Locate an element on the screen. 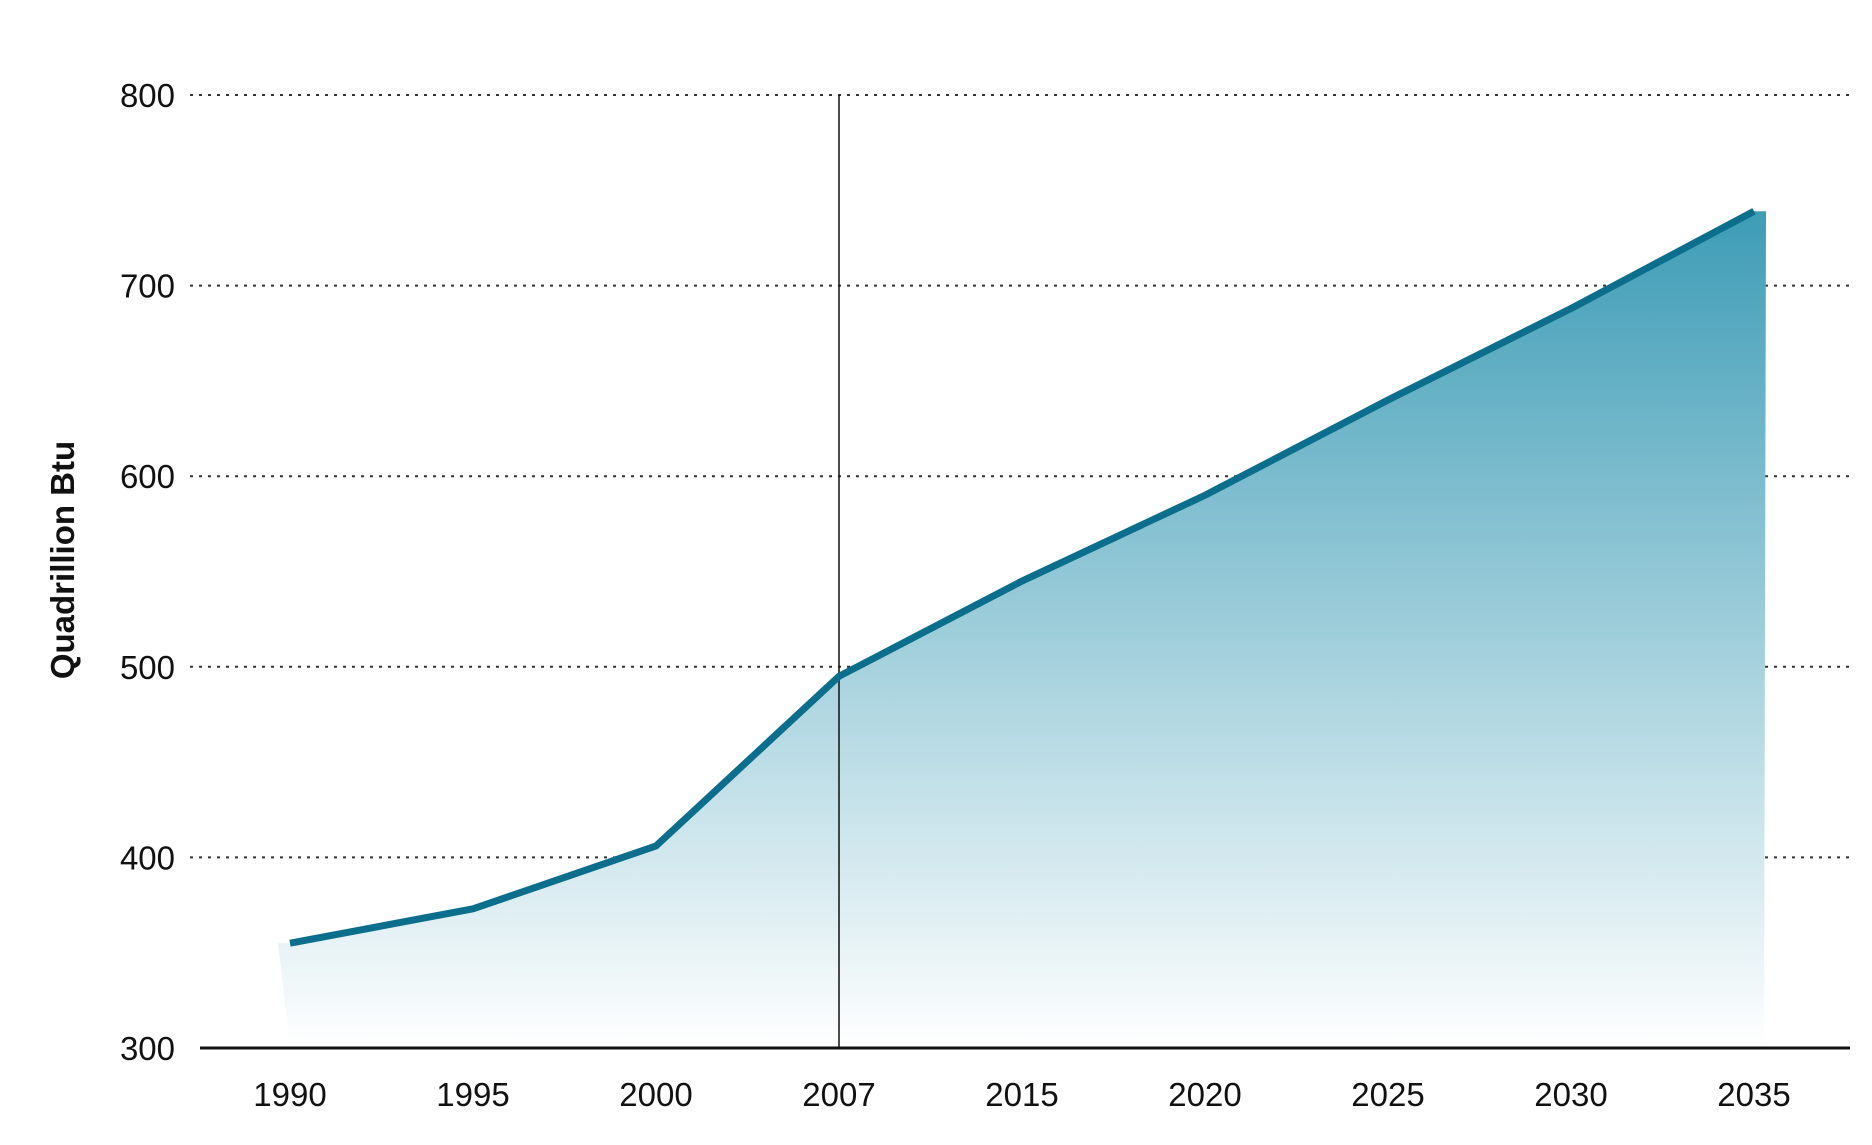 Image resolution: width=1872 pixels, height=1145 pixels. y-tick-label: 600 is located at coordinates (147, 476).